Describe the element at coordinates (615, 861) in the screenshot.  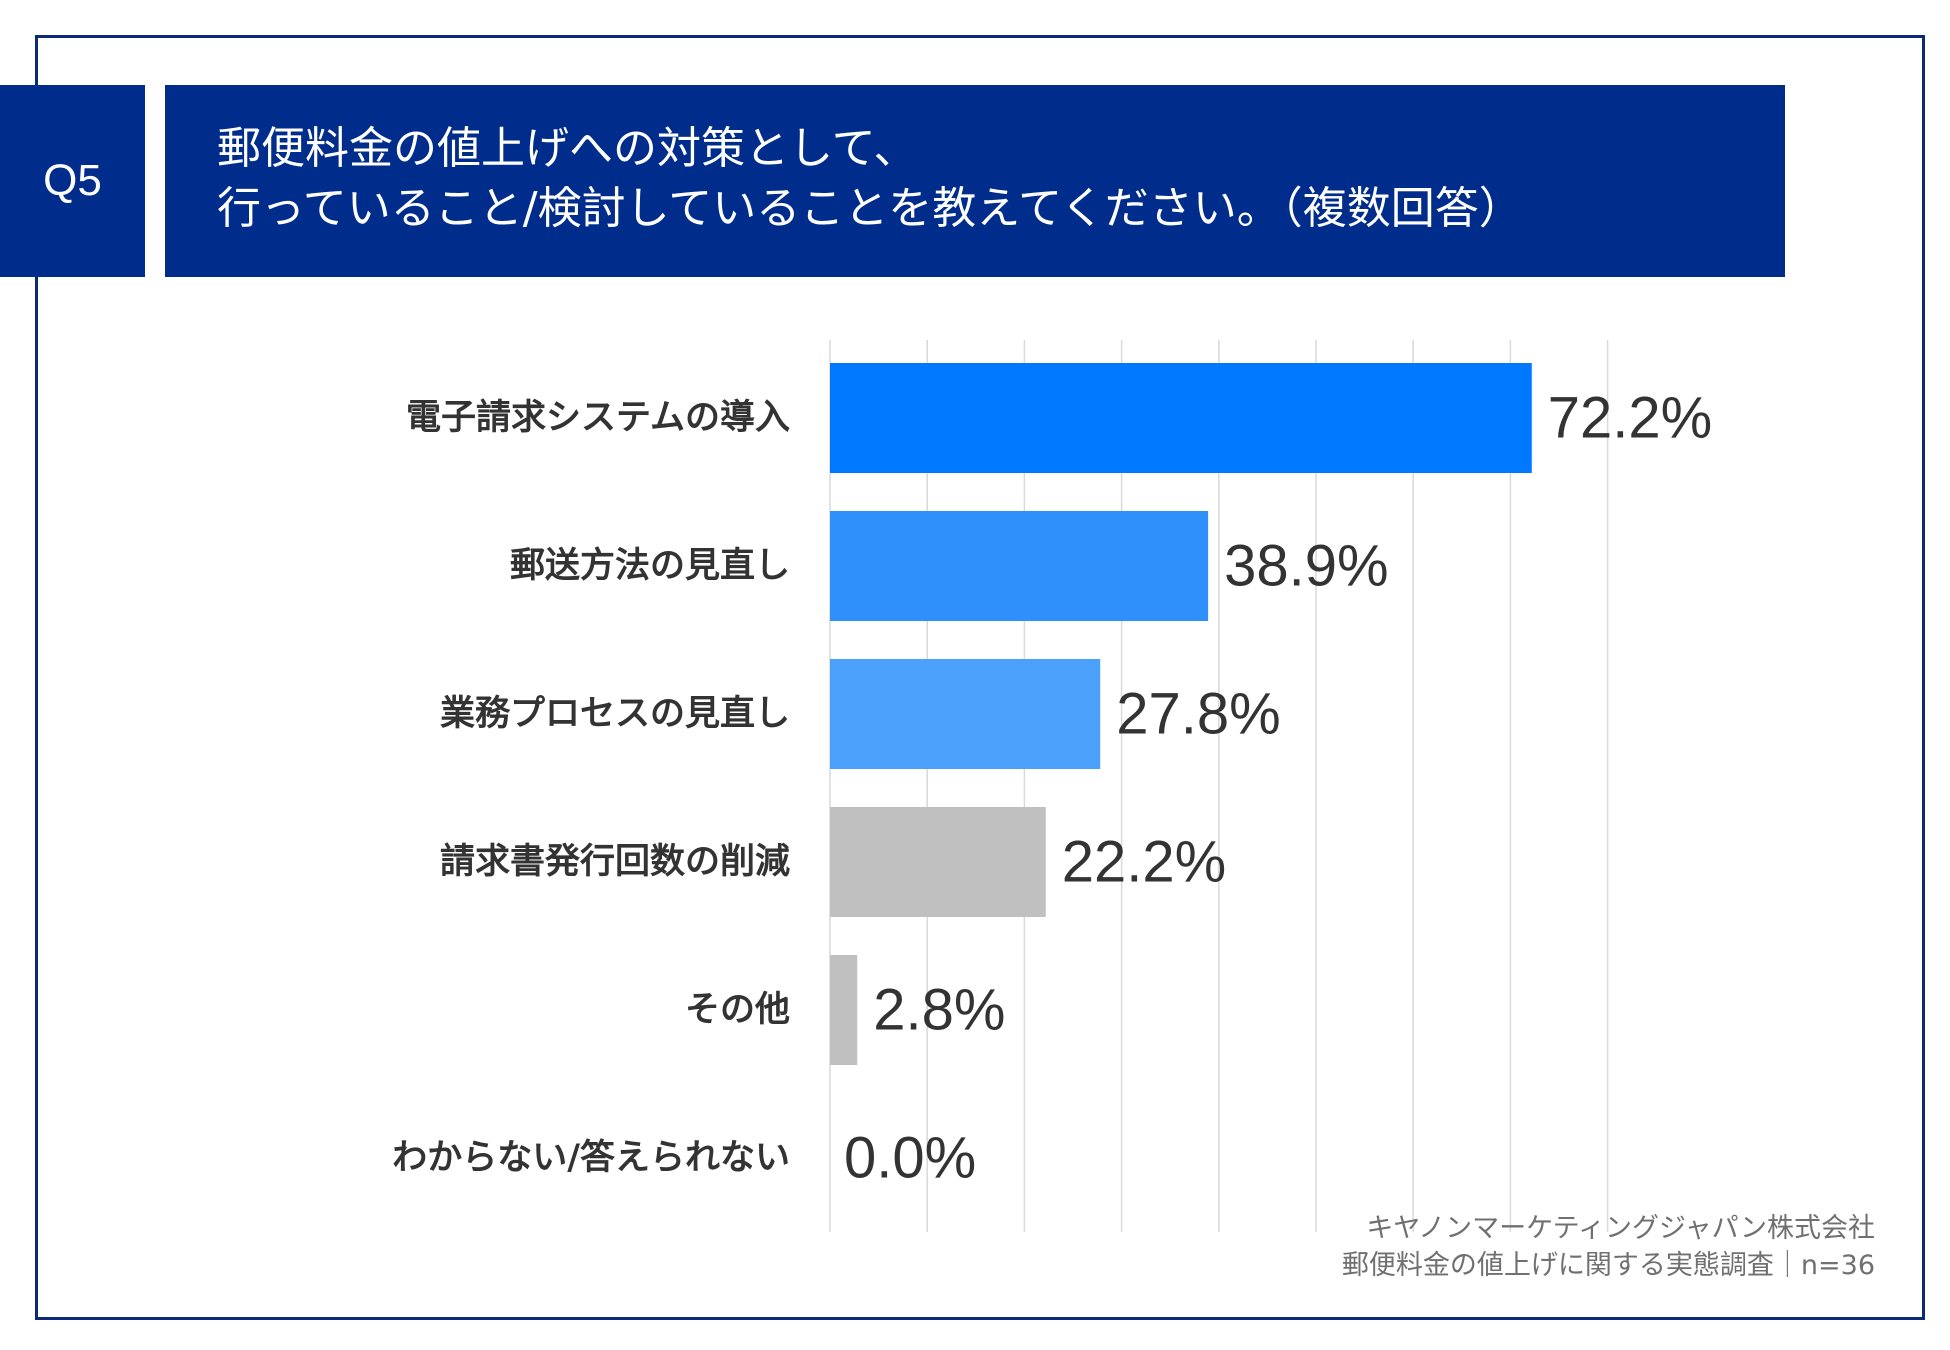
I see `category-label: 請求書発行回数の削減` at that location.